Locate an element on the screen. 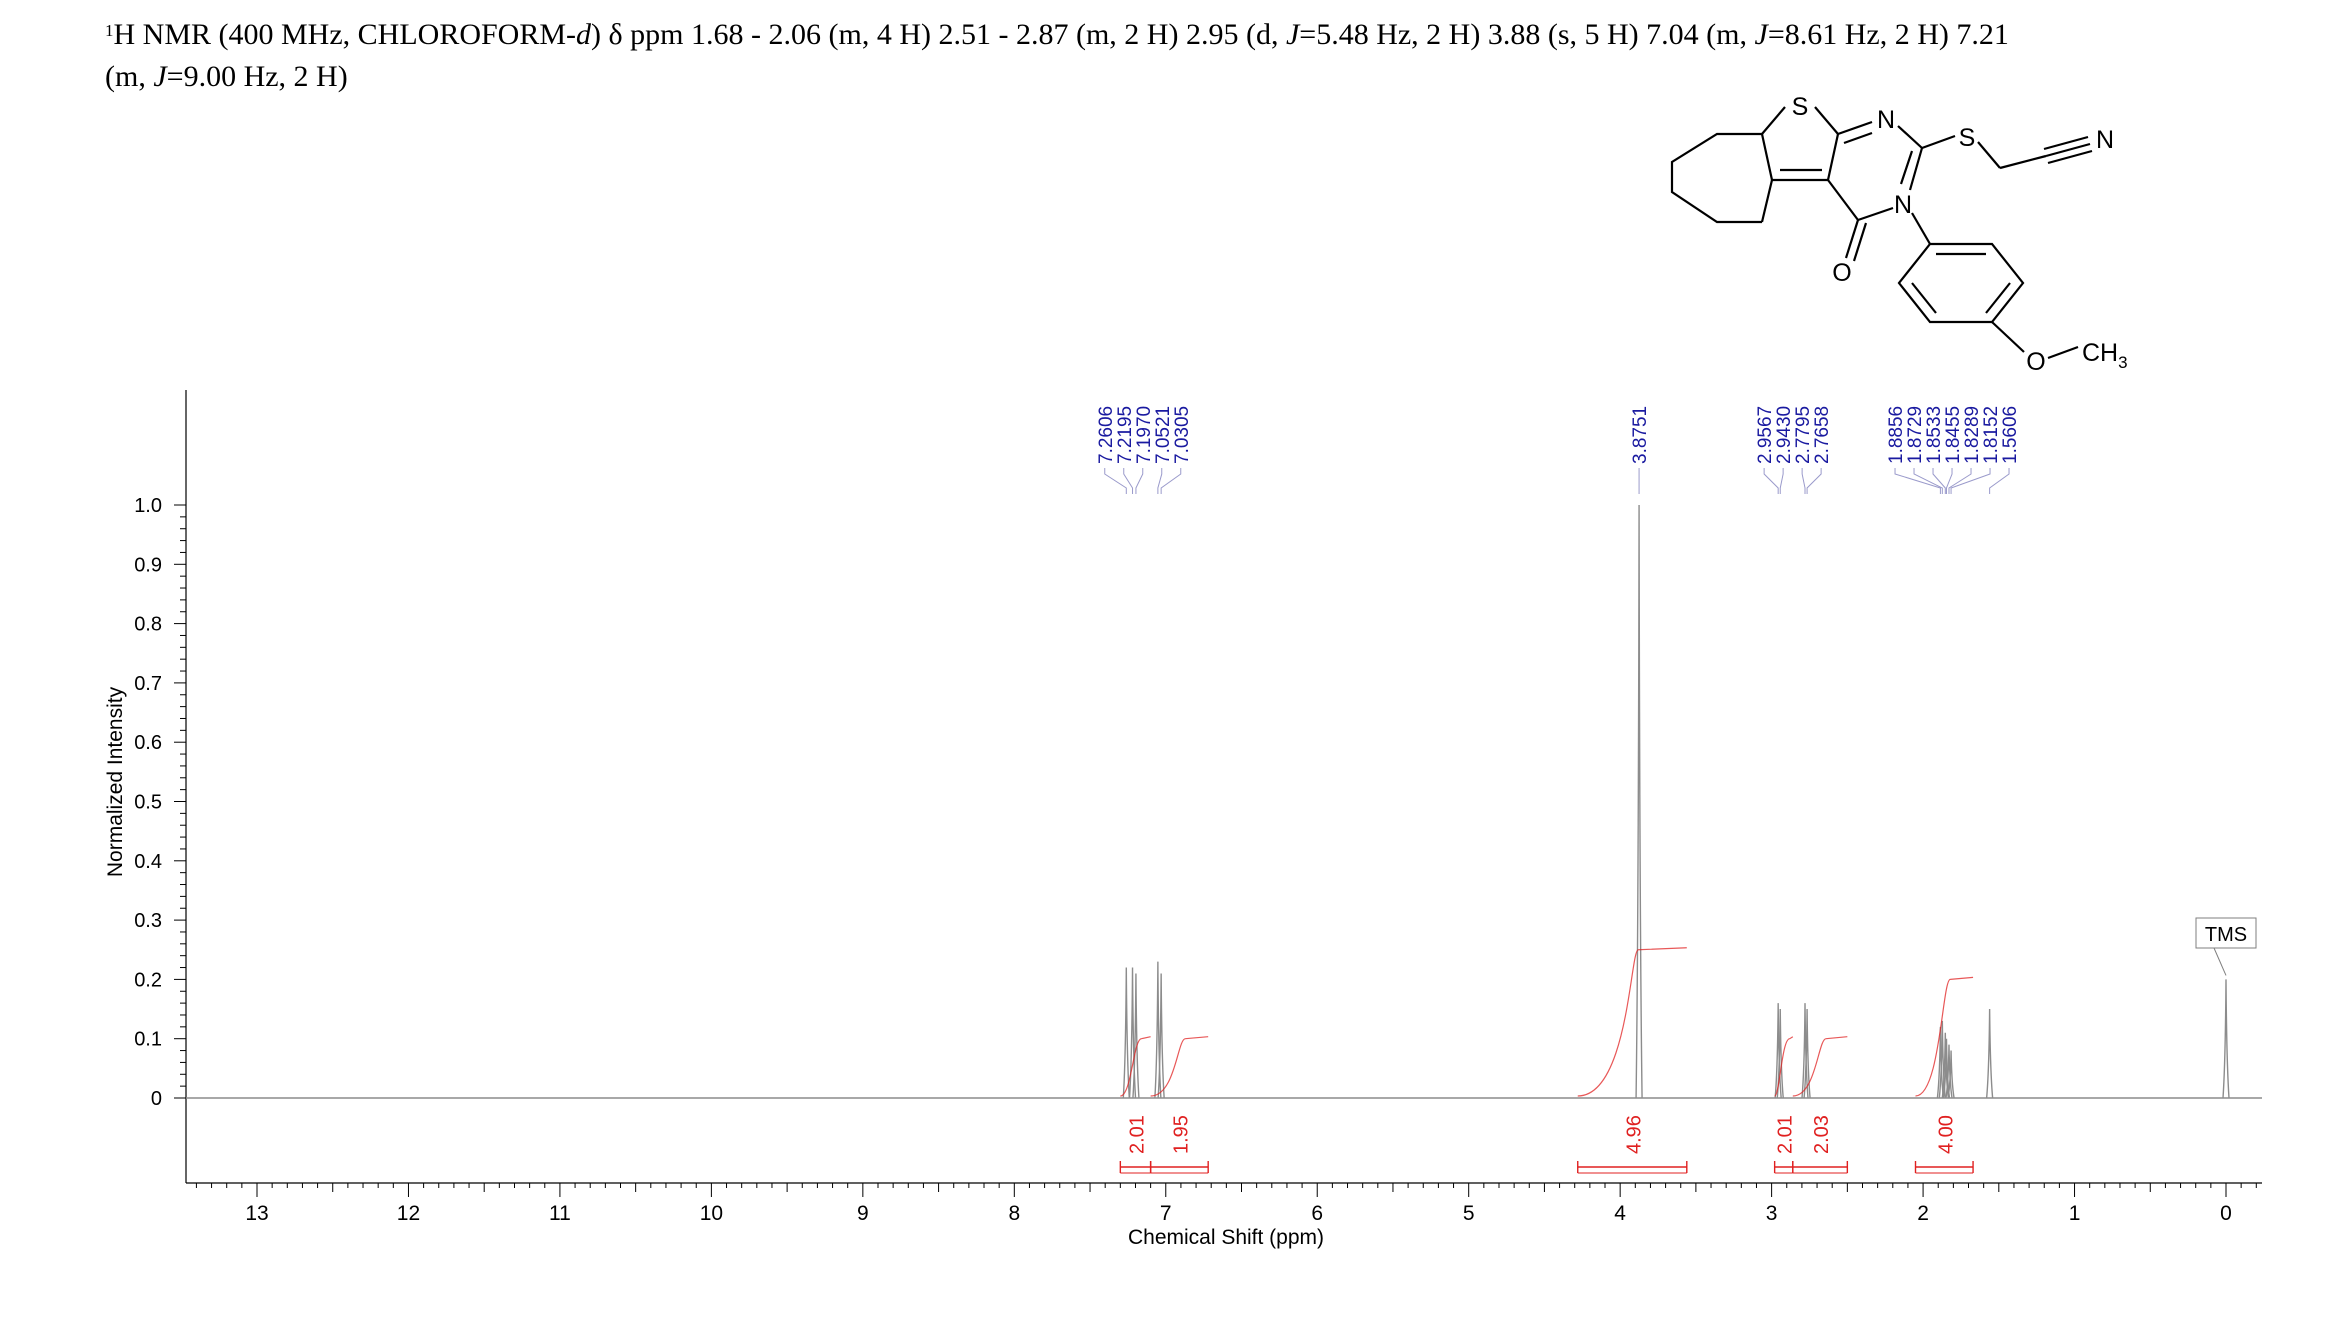  peak-shift-label: 7.0305 is located at coordinates (1182, 435).